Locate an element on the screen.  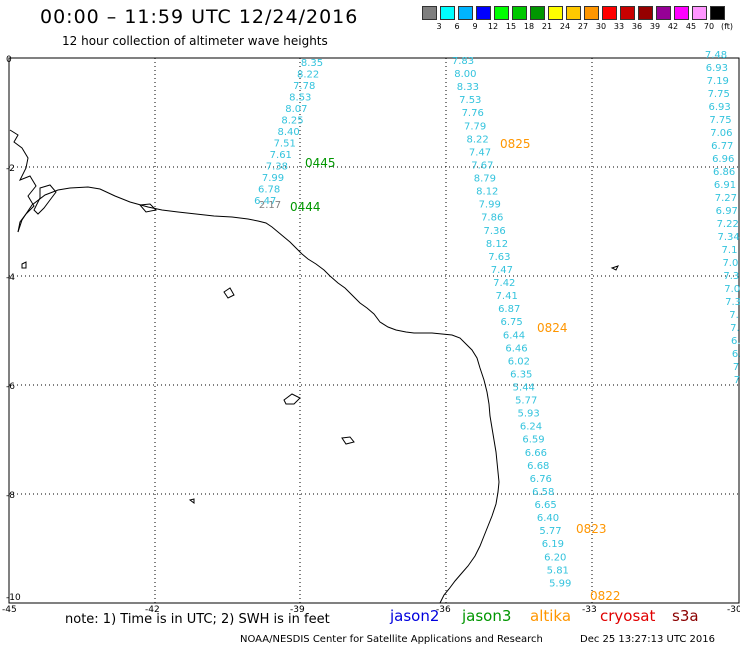
swh-value: 6.76 is located at coordinates (541, 479).